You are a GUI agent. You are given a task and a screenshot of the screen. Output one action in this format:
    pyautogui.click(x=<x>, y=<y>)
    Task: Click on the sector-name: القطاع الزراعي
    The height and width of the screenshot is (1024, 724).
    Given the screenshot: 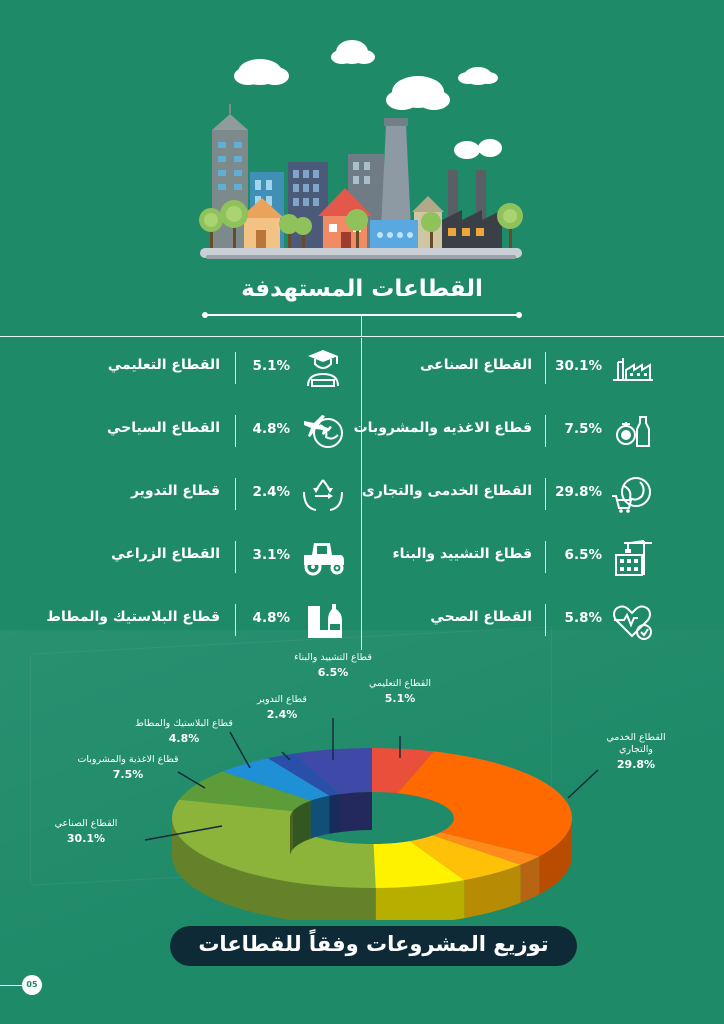 What is the action you would take?
    pyautogui.click(x=165, y=554)
    